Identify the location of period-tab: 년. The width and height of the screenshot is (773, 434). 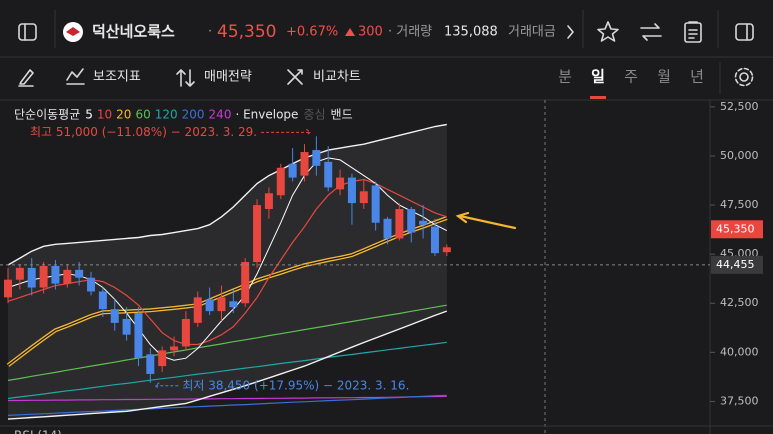
(697, 77).